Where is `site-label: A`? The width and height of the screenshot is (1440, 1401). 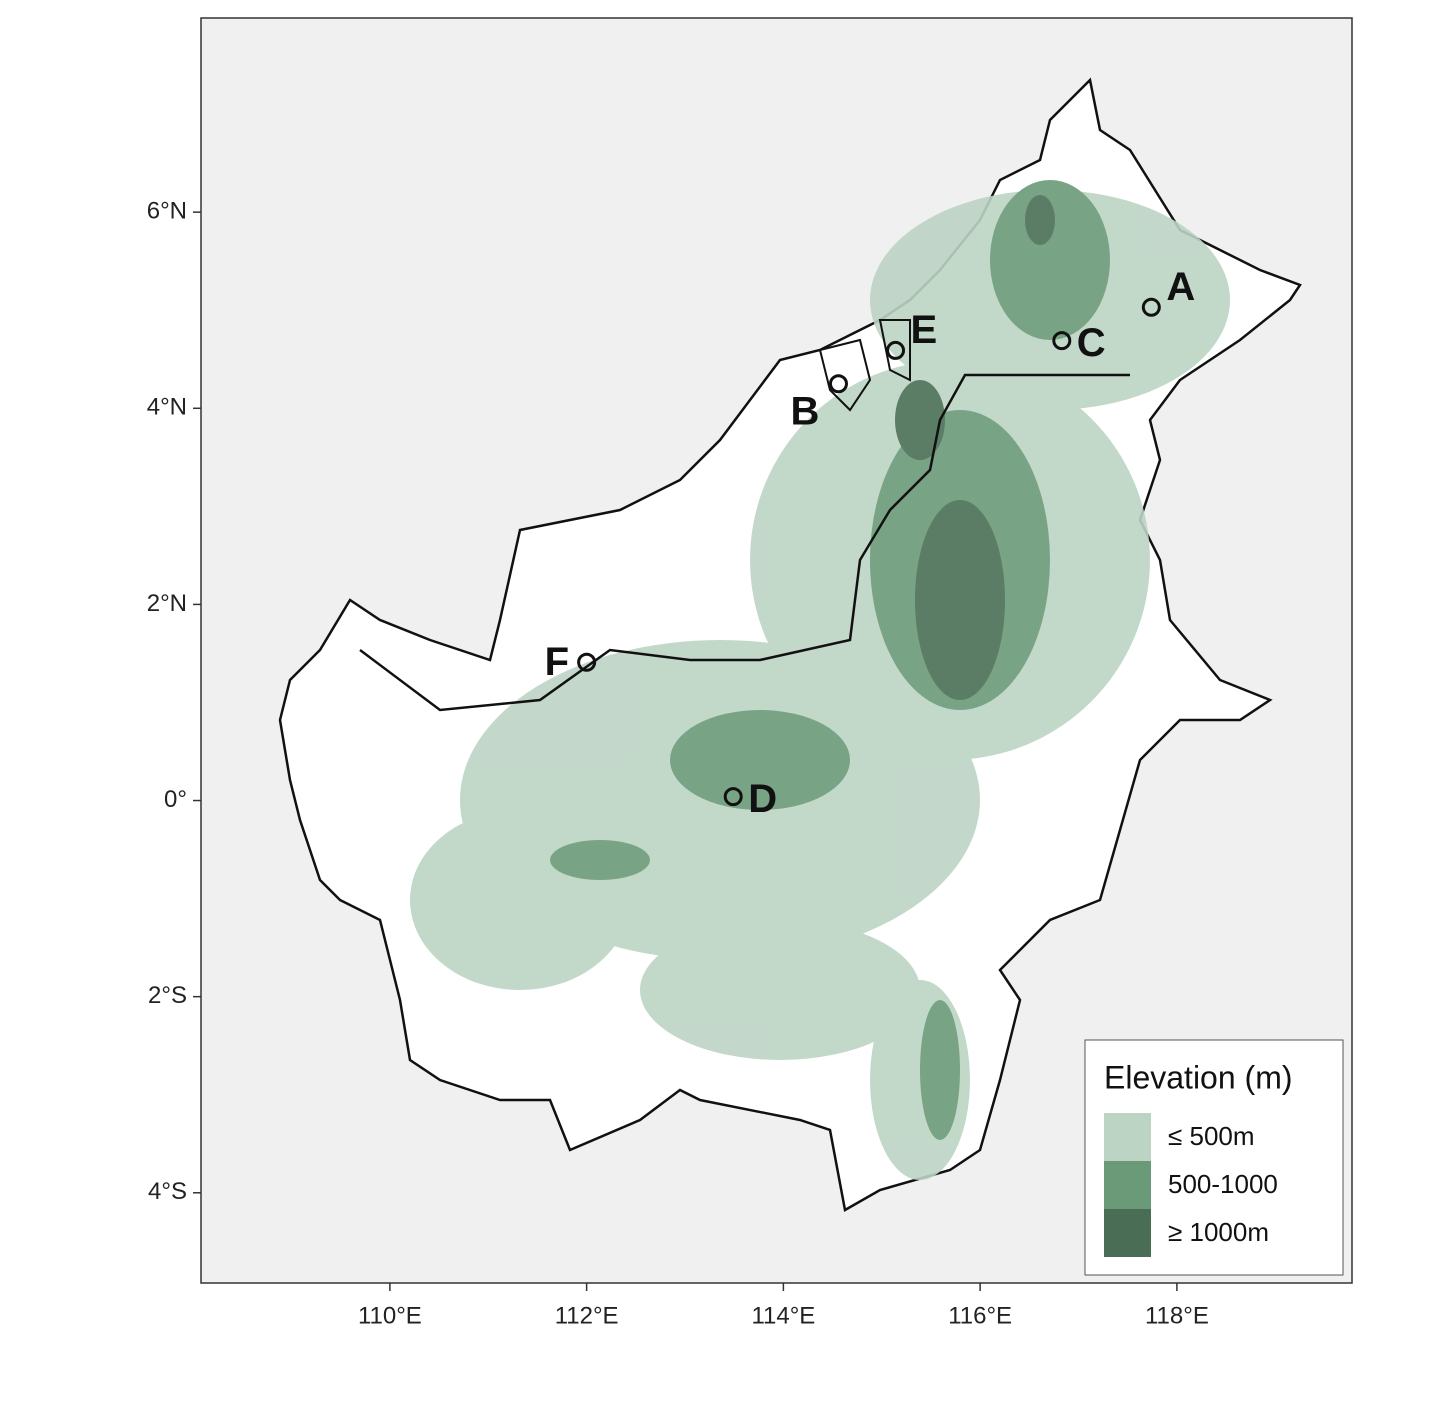 site-label: A is located at coordinates (1180, 287).